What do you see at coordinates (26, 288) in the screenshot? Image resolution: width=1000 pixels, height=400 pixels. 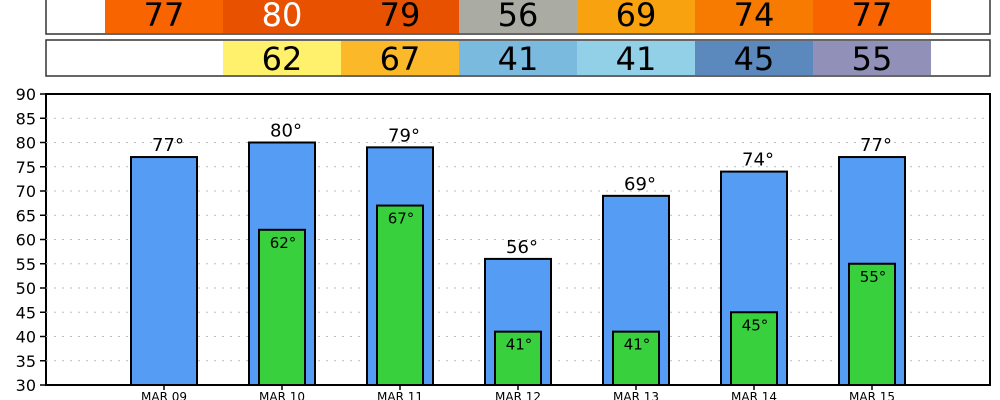 I see `y-tick-label: 50` at bounding box center [26, 288].